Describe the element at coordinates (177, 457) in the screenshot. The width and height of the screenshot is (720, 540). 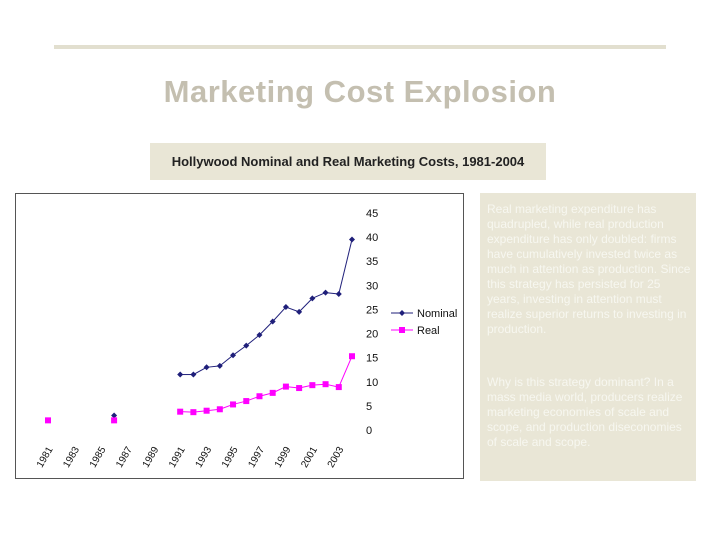
I see `x-tick-label: 1991` at that location.